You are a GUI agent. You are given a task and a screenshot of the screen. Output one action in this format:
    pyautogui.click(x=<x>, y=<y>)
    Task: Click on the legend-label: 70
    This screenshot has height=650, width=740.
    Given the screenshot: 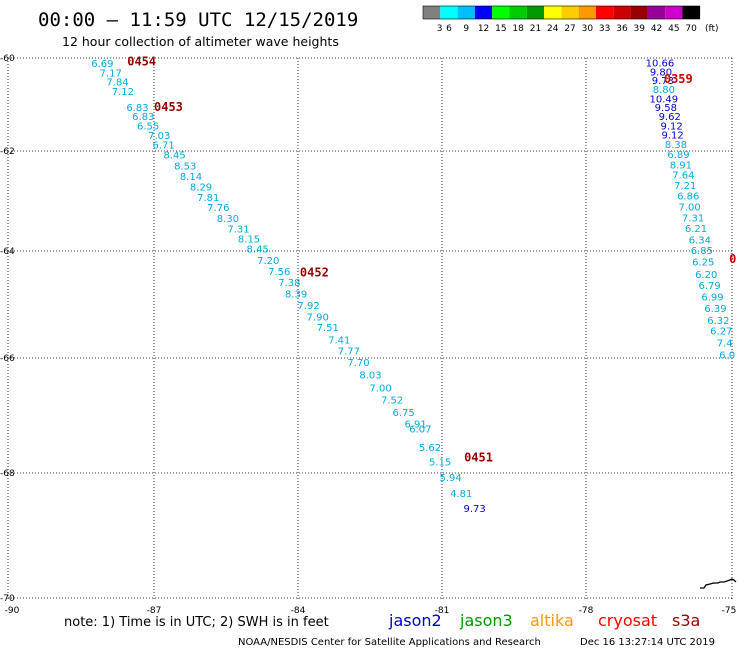 What is the action you would take?
    pyautogui.click(x=691, y=29)
    